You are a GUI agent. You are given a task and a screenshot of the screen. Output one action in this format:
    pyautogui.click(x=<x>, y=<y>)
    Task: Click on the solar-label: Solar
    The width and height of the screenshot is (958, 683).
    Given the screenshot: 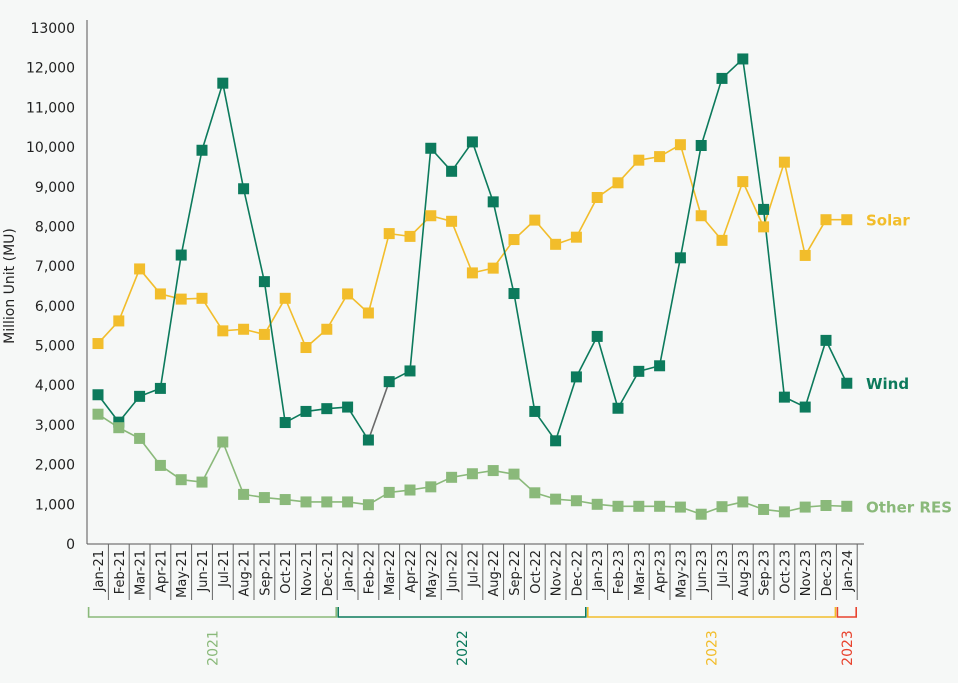 What is the action you would take?
    pyautogui.click(x=888, y=221)
    